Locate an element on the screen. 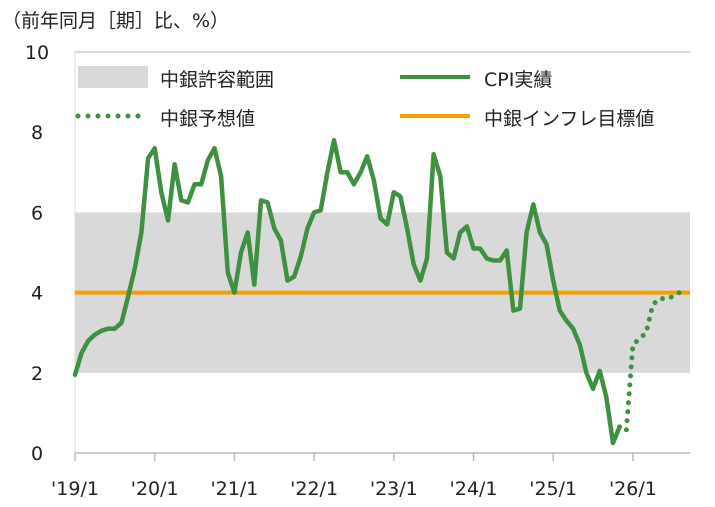 The image size is (715, 507). forecast-line is located at coordinates (649, 362).